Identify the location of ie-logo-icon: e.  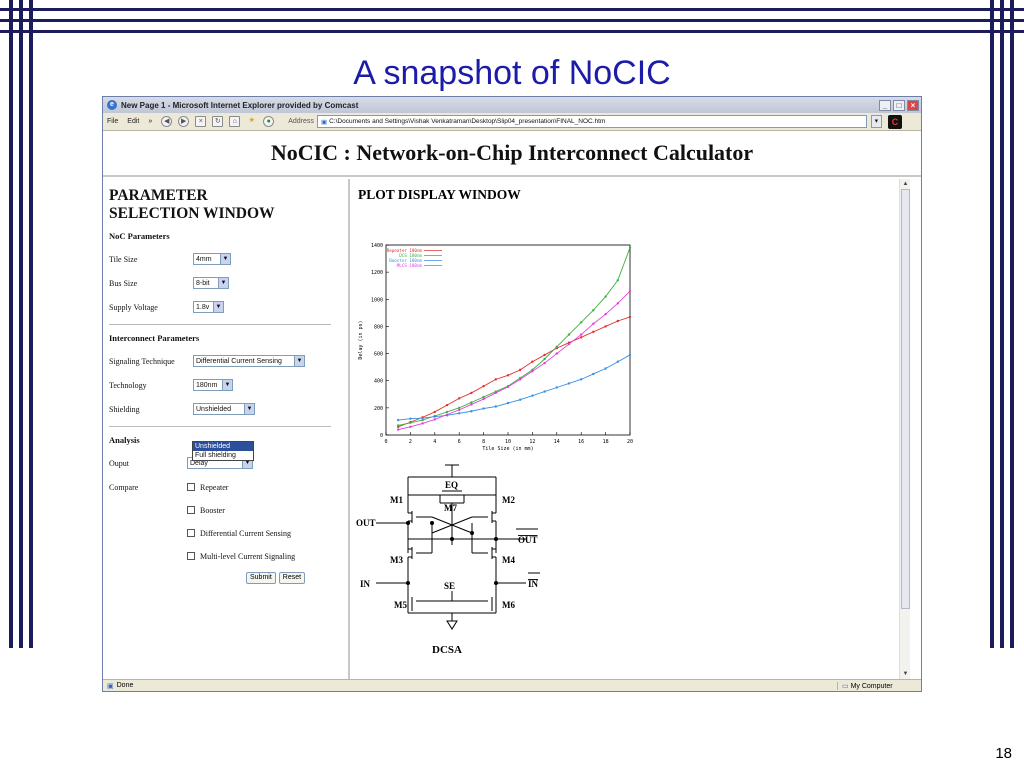
(112, 105).